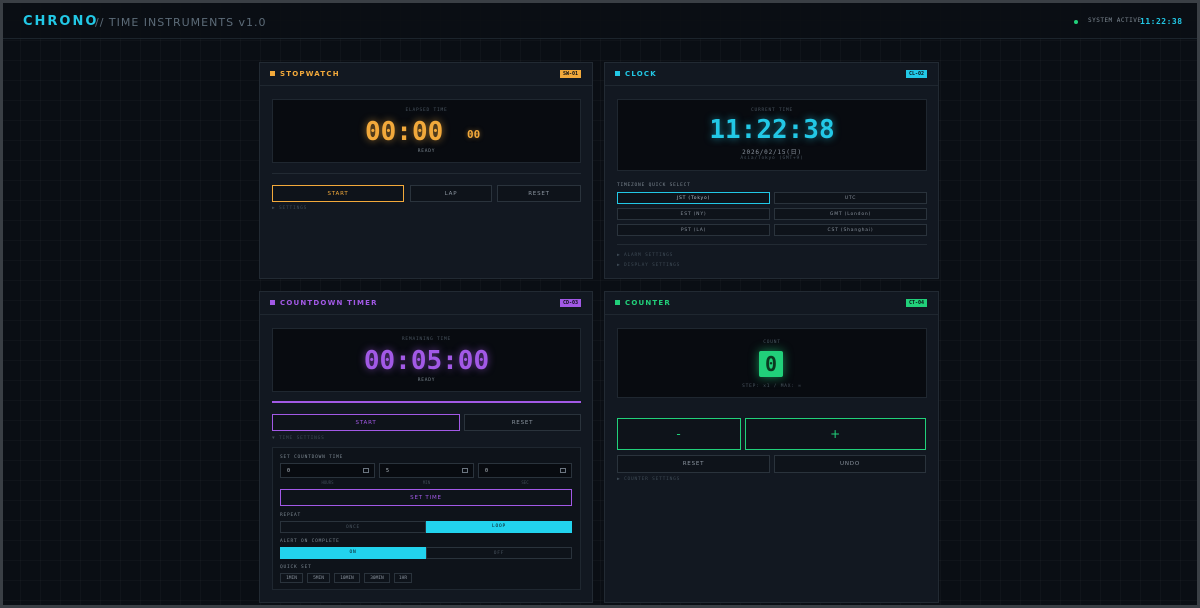 The width and height of the screenshot is (1200, 608). I want to click on brand-logo: CHRONO, so click(61, 21).